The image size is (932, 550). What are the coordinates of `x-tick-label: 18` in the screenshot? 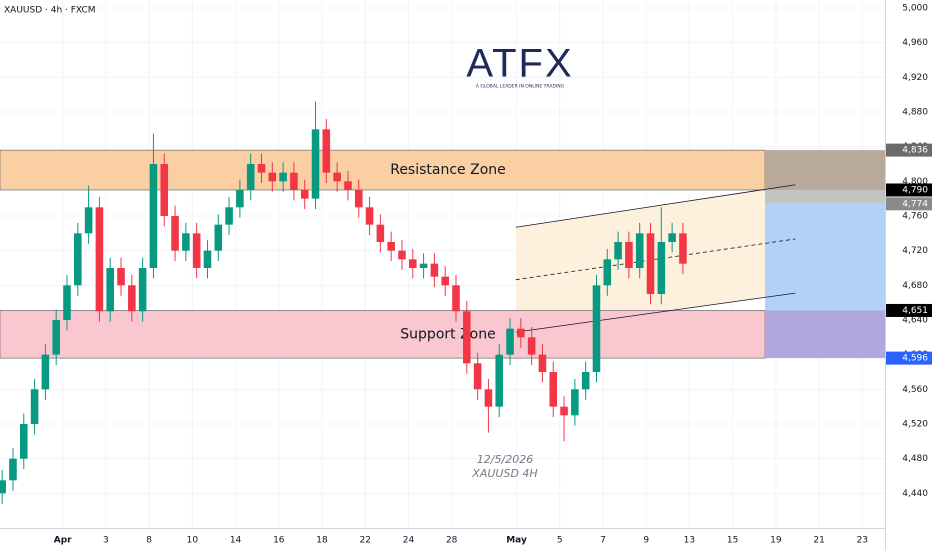 It's located at (322, 541).